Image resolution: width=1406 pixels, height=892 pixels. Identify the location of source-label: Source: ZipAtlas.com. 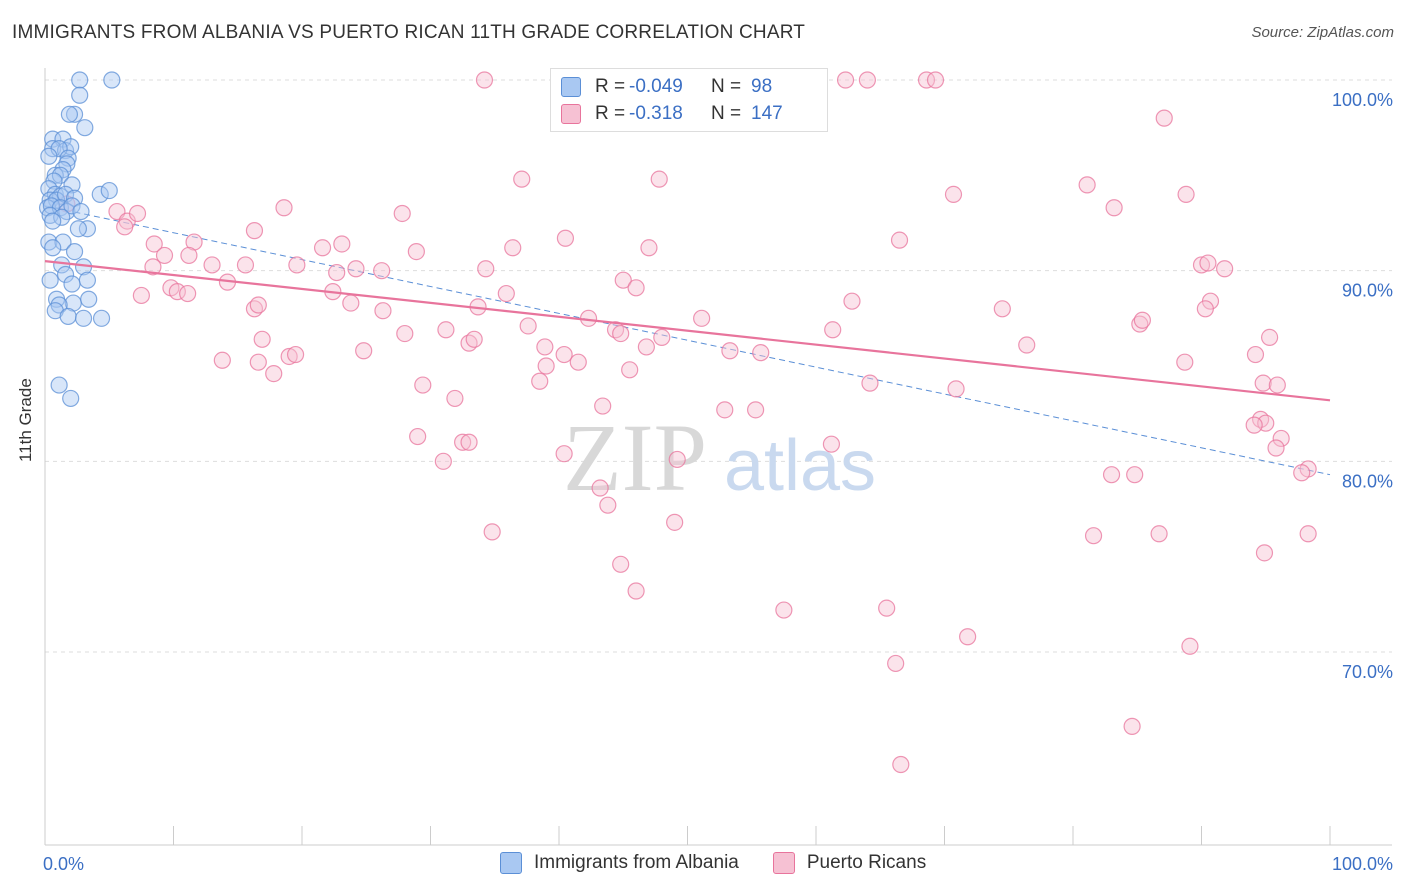
(1322, 32).